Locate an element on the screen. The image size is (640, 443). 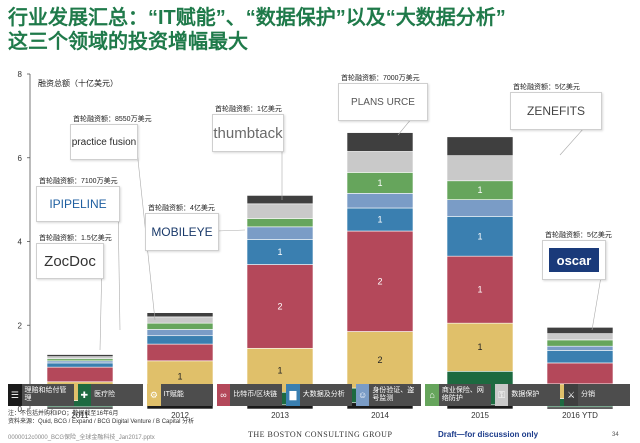
id-icon: ☺ is located at coordinates (362, 395).